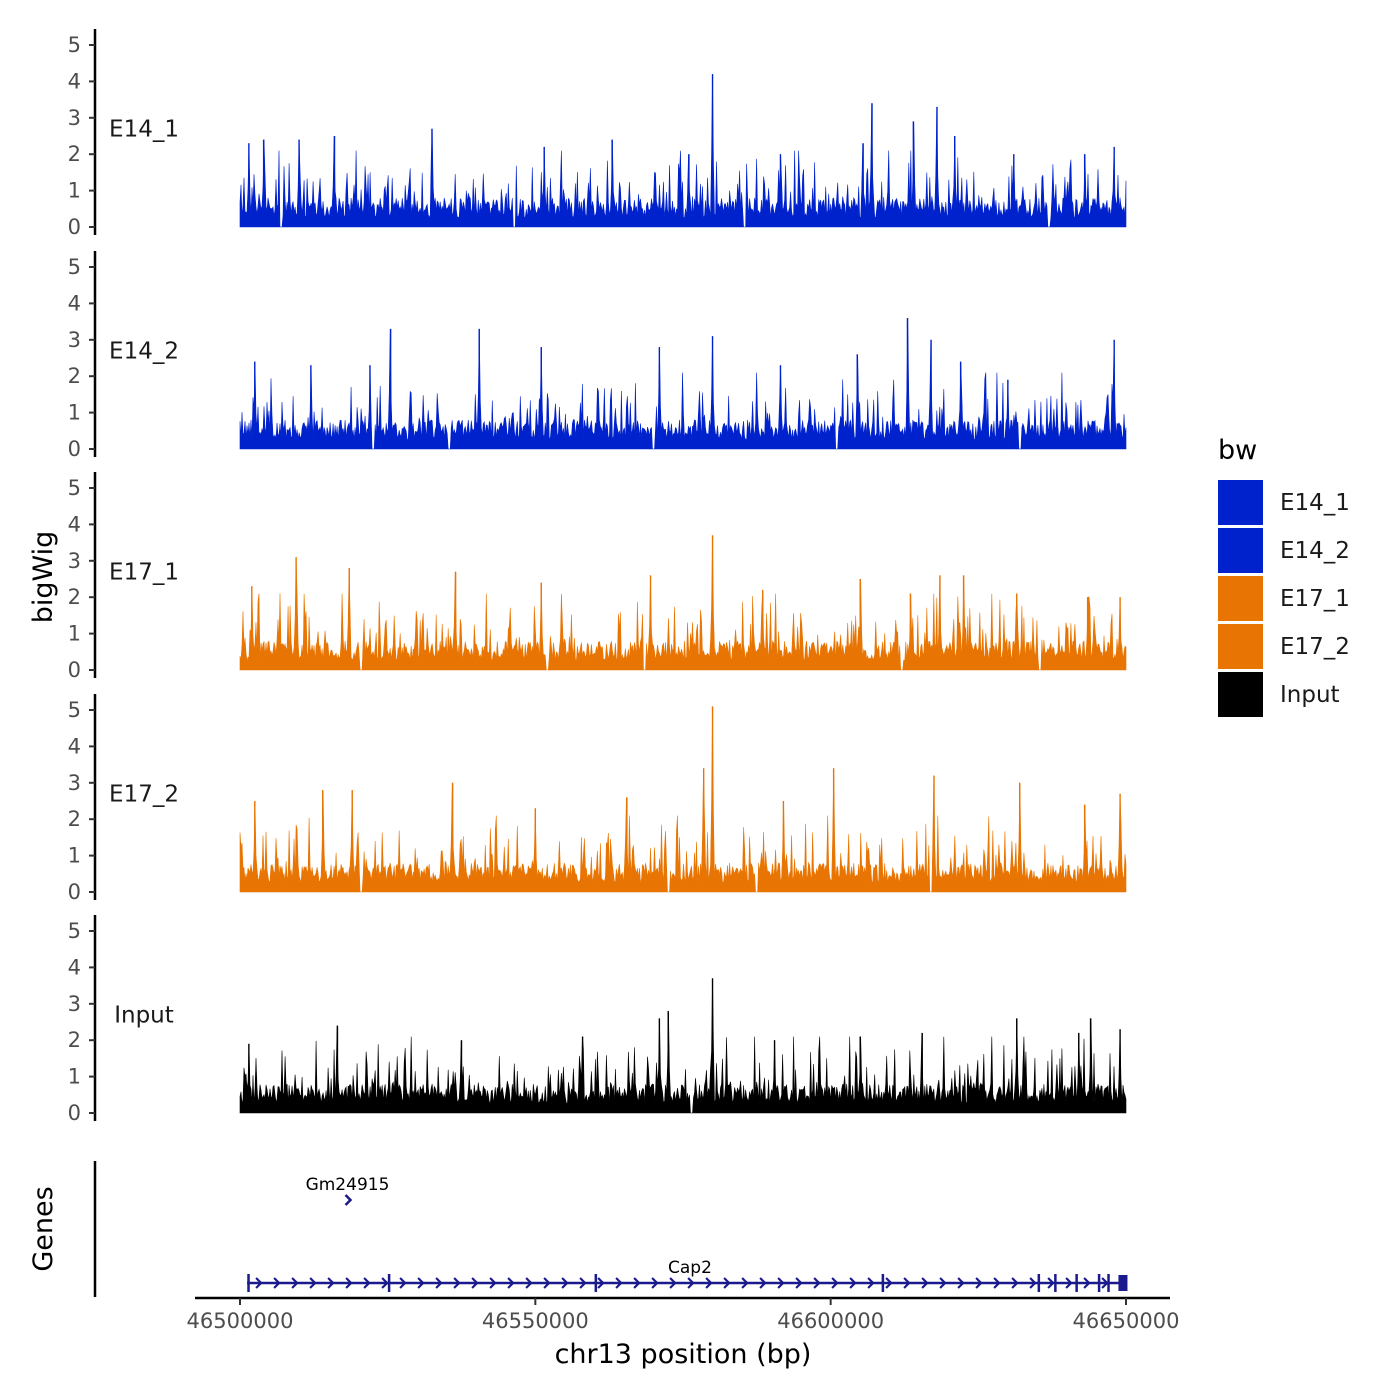 This screenshot has height=1400, width=1400. I want to click on track-label: E17_1, so click(144, 572).